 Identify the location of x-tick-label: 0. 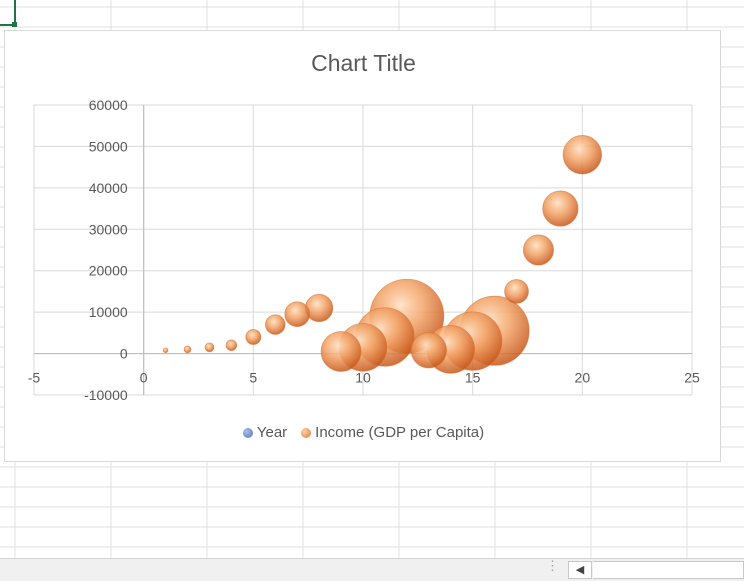
(144, 378).